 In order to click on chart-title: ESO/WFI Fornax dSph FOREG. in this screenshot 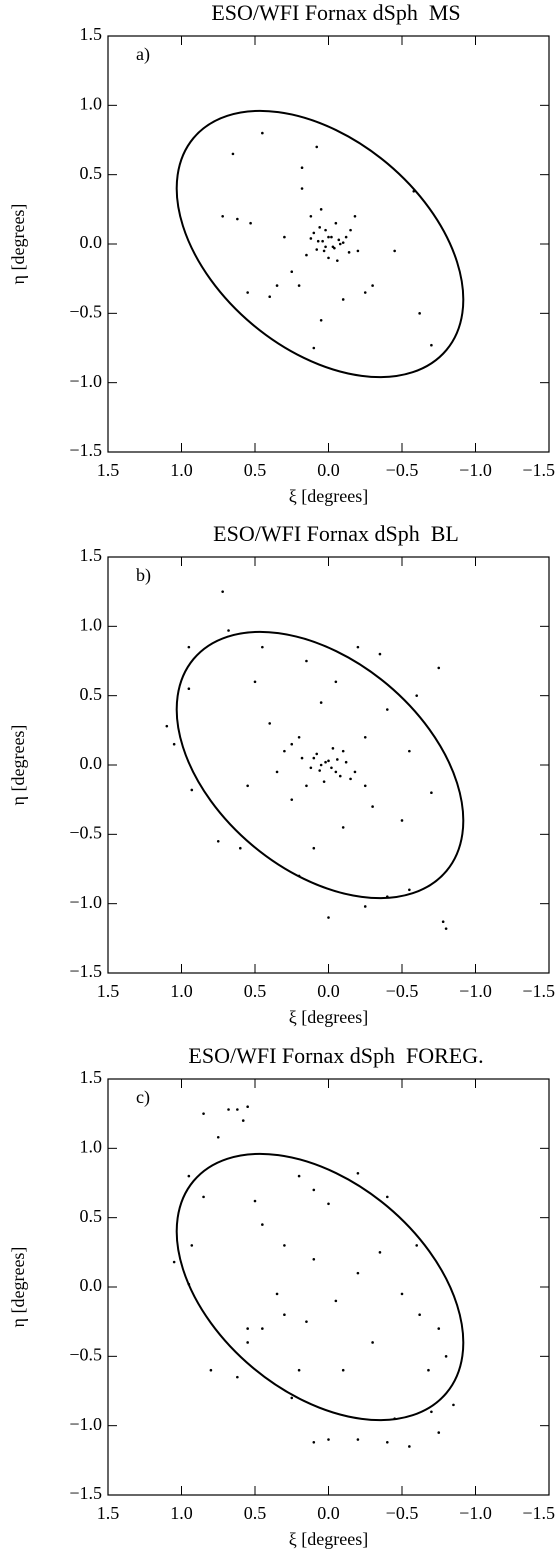, I will do `click(335, 1055)`.